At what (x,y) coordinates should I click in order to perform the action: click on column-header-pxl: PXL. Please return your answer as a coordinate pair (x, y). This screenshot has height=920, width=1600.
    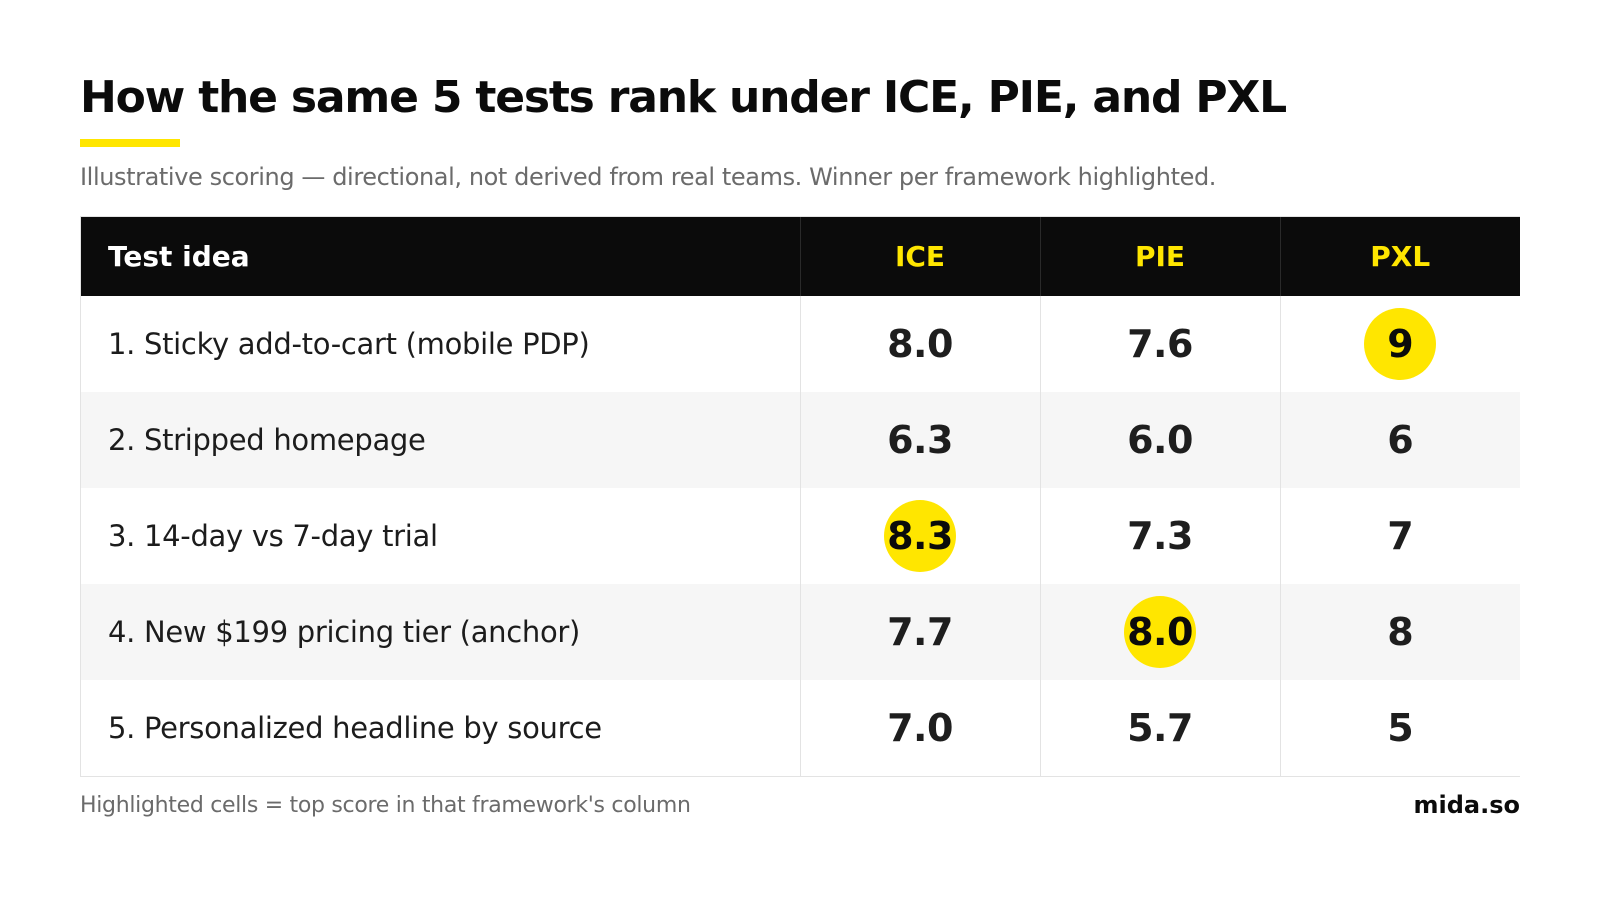
    Looking at the image, I should click on (1399, 256).